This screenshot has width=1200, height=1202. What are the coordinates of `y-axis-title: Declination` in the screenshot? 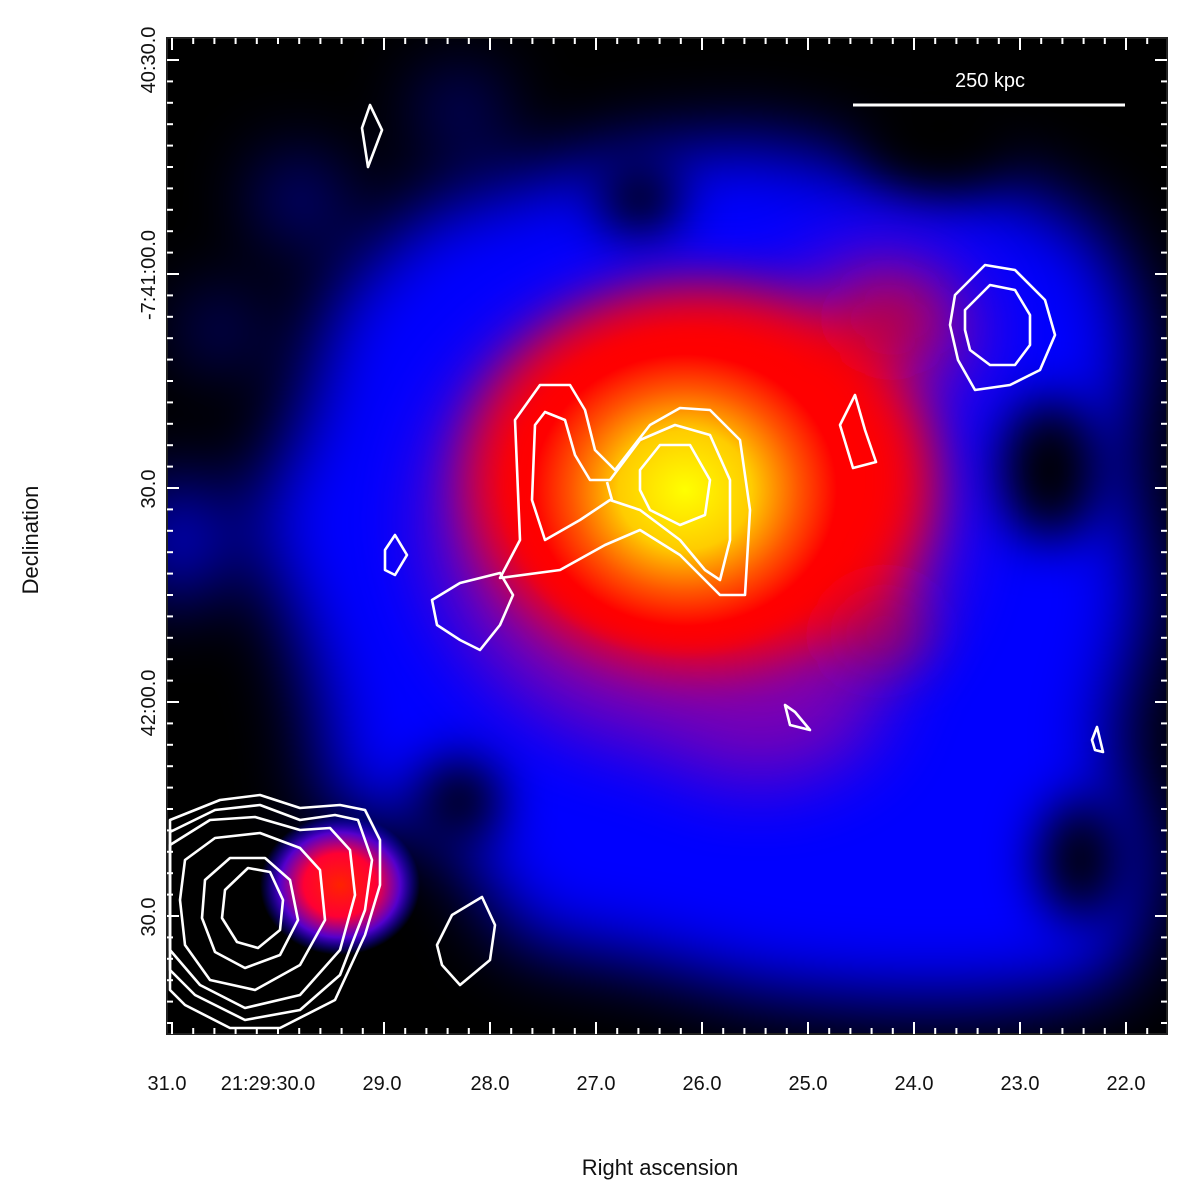 It's located at (30, 540).